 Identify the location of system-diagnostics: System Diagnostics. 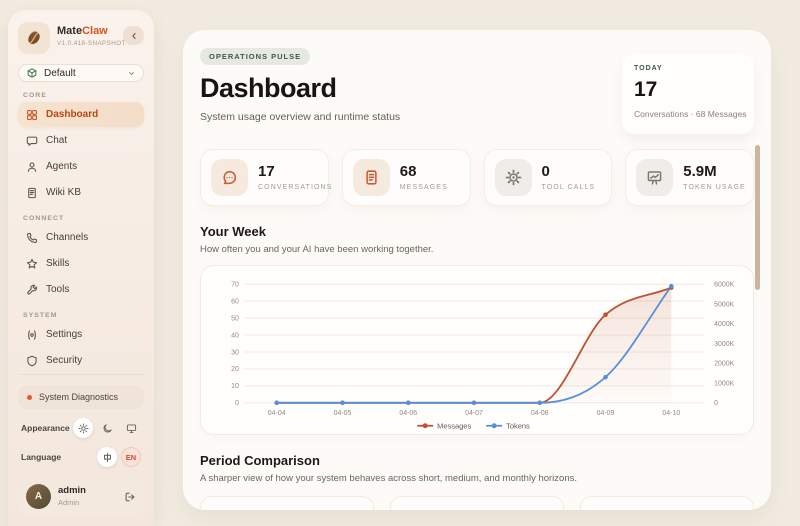
(81, 397).